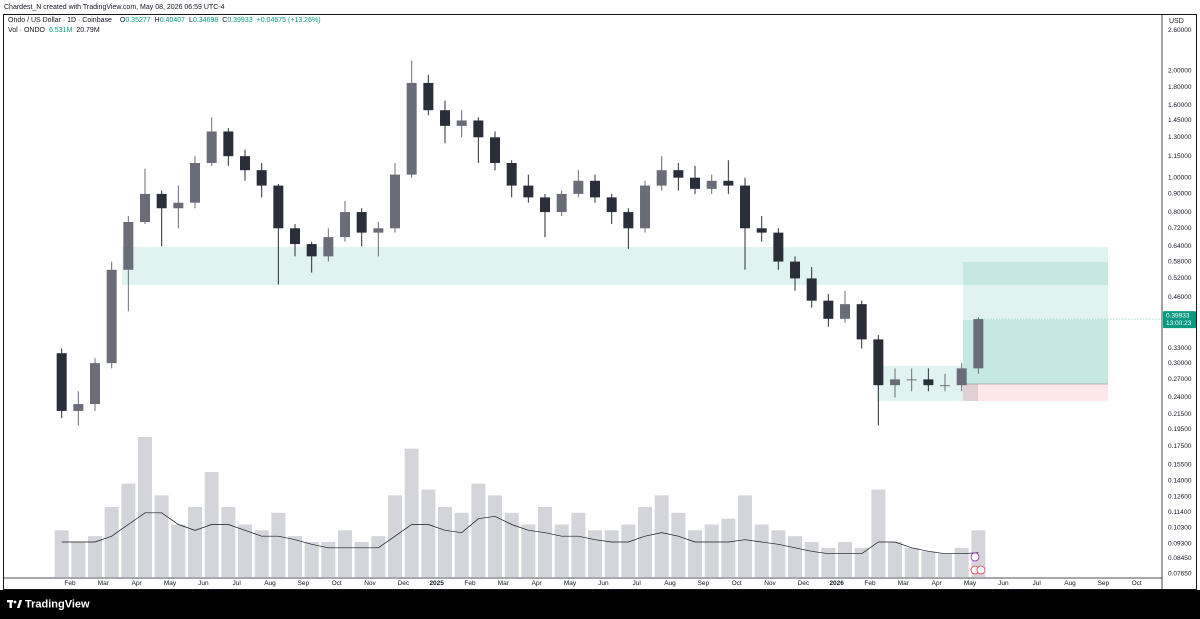 This screenshot has width=1200, height=619. What do you see at coordinates (70, 583) in the screenshot?
I see `x-tick-label: Feb` at bounding box center [70, 583].